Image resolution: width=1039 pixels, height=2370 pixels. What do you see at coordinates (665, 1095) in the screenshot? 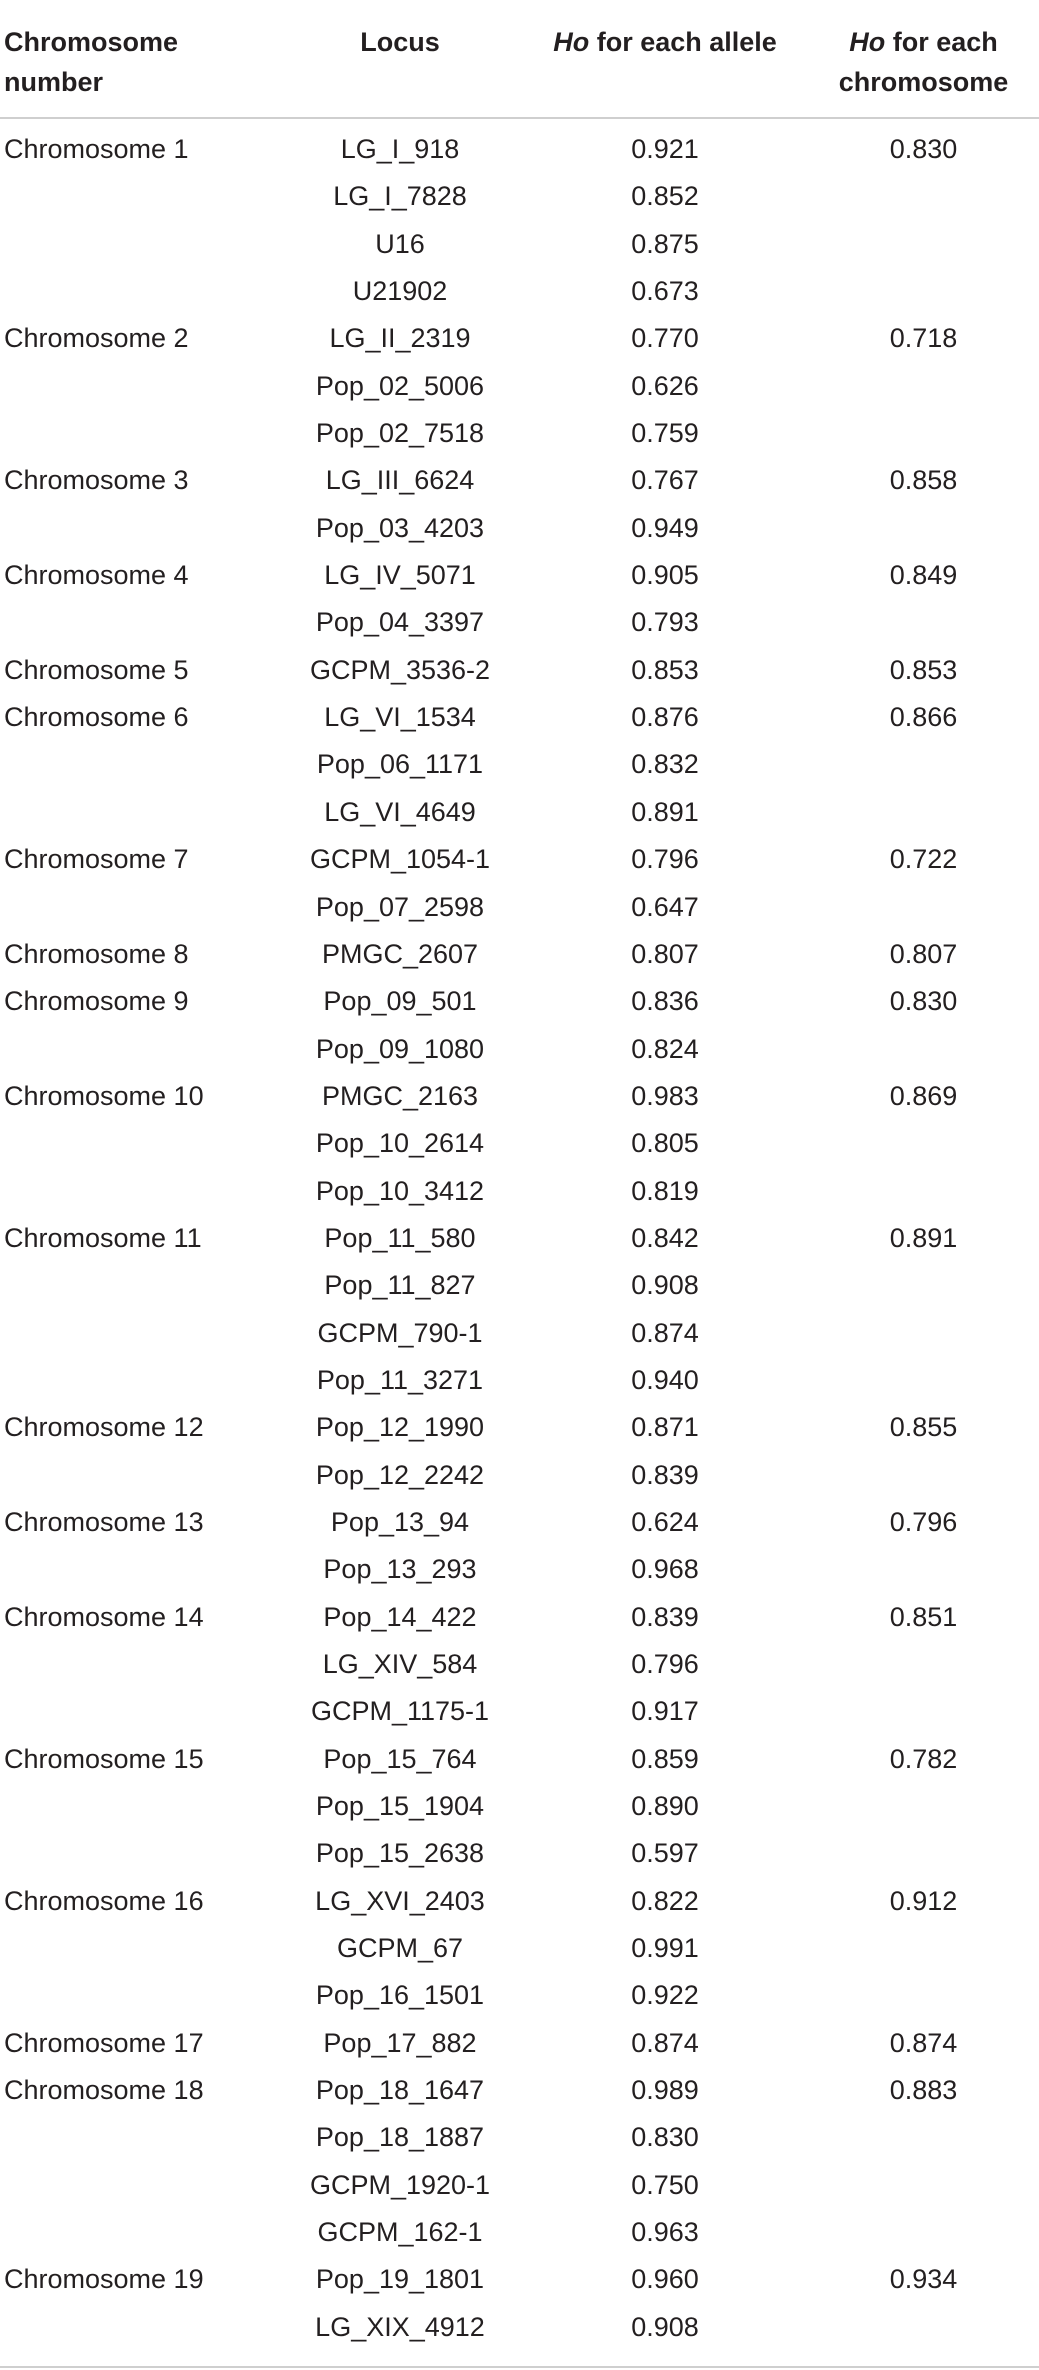
I see `cell-ho-allele: 0.983` at bounding box center [665, 1095].